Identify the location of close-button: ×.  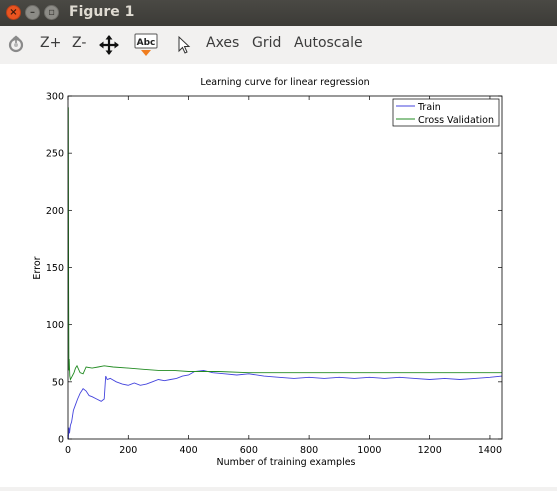
(13, 12).